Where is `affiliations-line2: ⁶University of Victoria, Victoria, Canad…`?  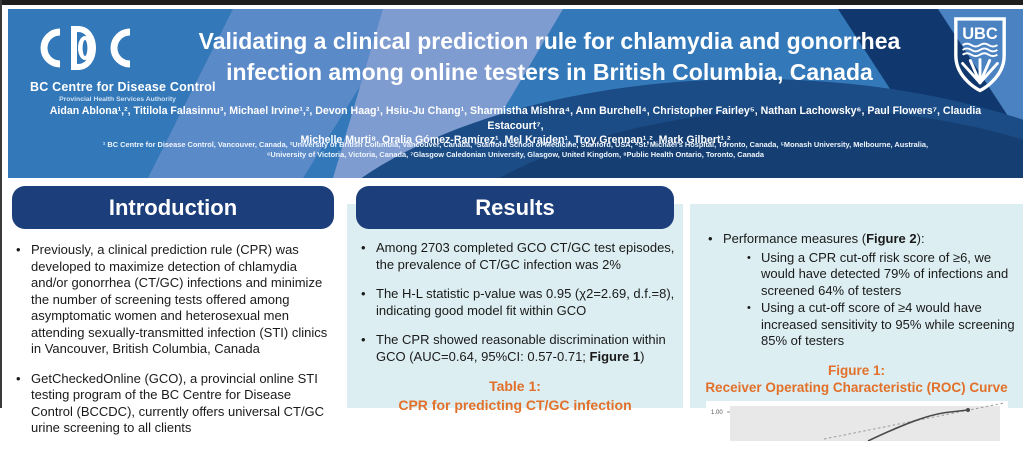 affiliations-line2: ⁶University of Victoria, Victoria, Canad… is located at coordinates (515, 154).